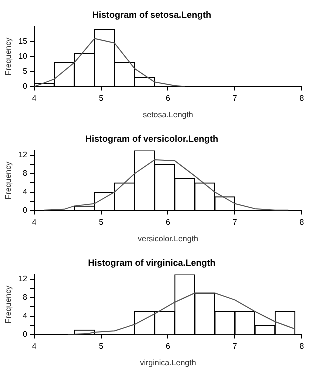 This screenshot has height=372, width=320. I want to click on x-axis-title: versicolor.Length, so click(168, 239).